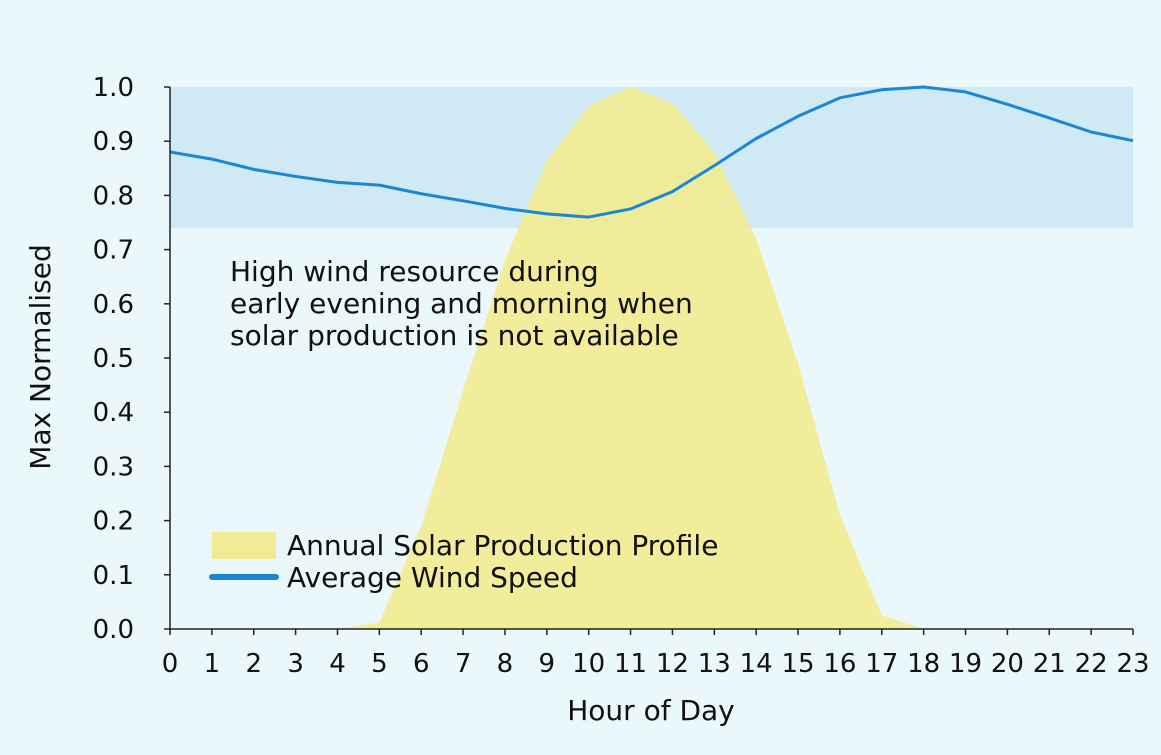  I want to click on x-tick-label: 3, so click(295, 664).